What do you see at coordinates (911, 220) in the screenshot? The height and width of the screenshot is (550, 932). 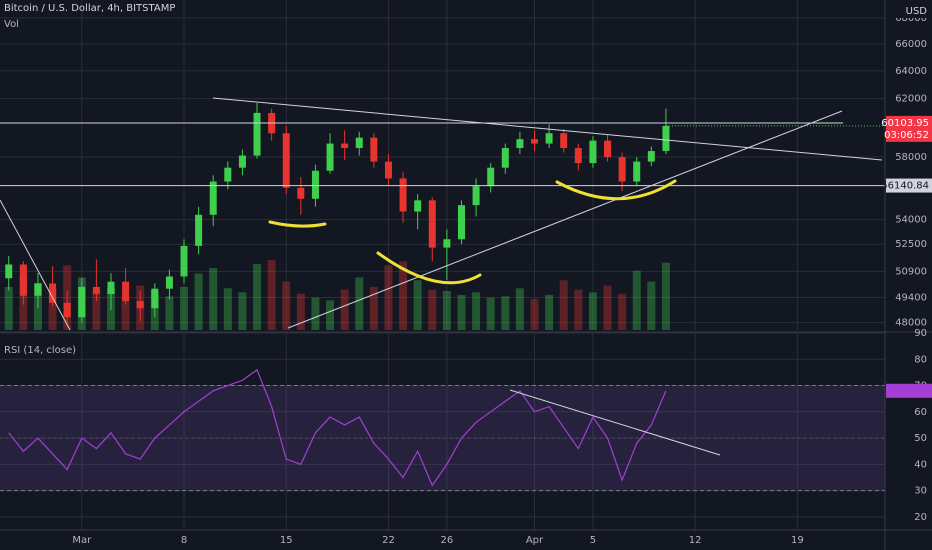 I see `y-tick-label: 54000` at bounding box center [911, 220].